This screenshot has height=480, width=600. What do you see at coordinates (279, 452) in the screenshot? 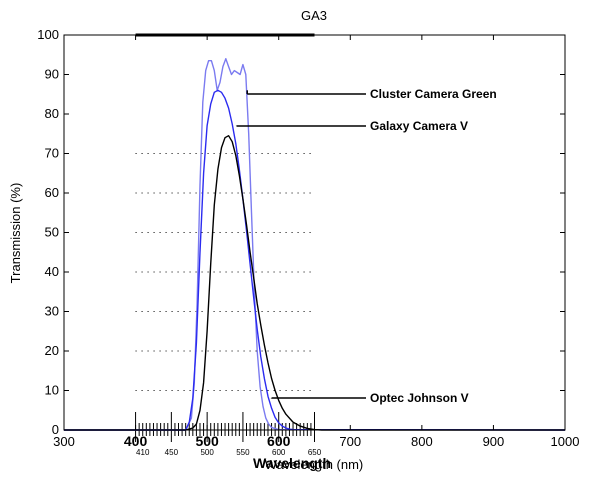
I see `minor-tick-label: 600` at bounding box center [279, 452].